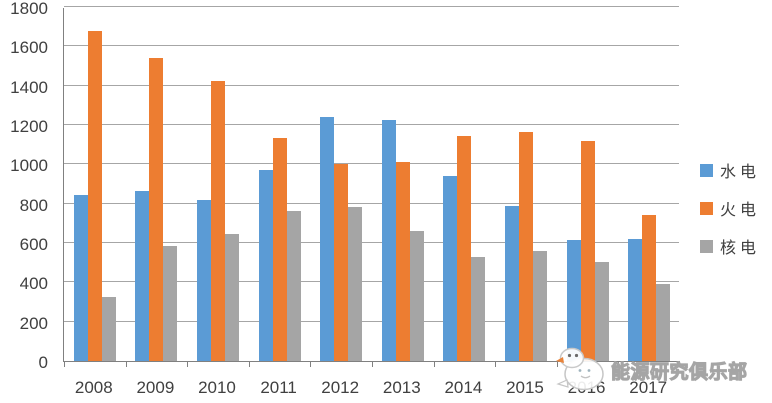  What do you see at coordinates (539, 305) in the screenshot?
I see `bar-nuclear-2015` at bounding box center [539, 305].